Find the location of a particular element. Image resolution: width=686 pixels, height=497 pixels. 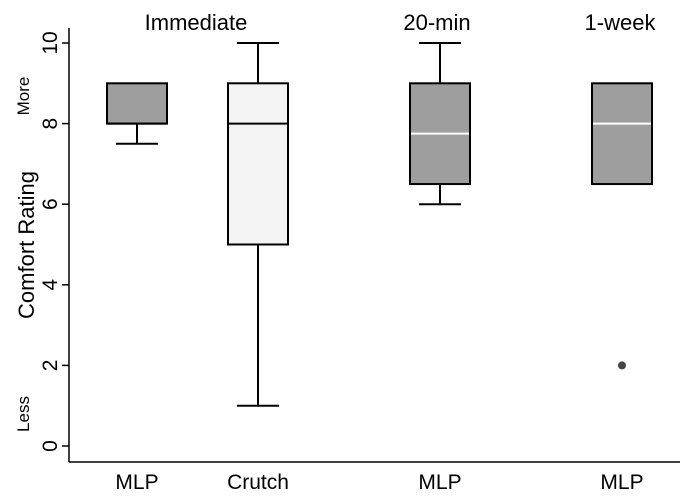

labels: Comfort Rating More Less is located at coordinates (26, 254).